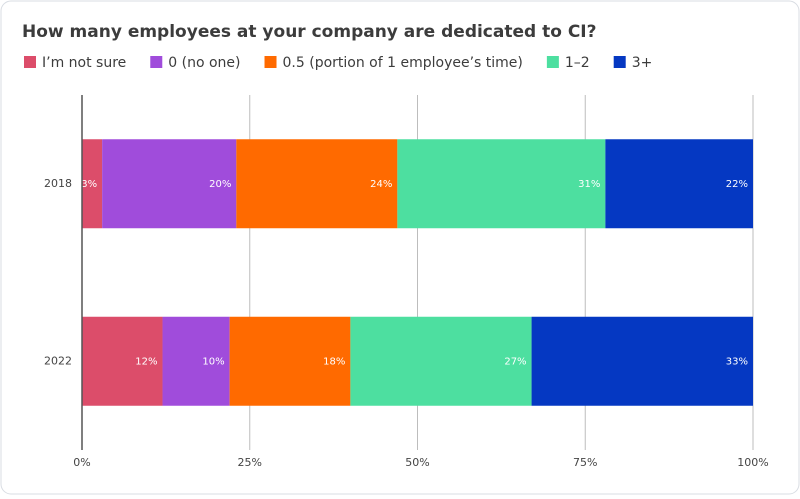 This screenshot has height=499, width=800. I want to click on y-tick-label: 2018, so click(58, 183).